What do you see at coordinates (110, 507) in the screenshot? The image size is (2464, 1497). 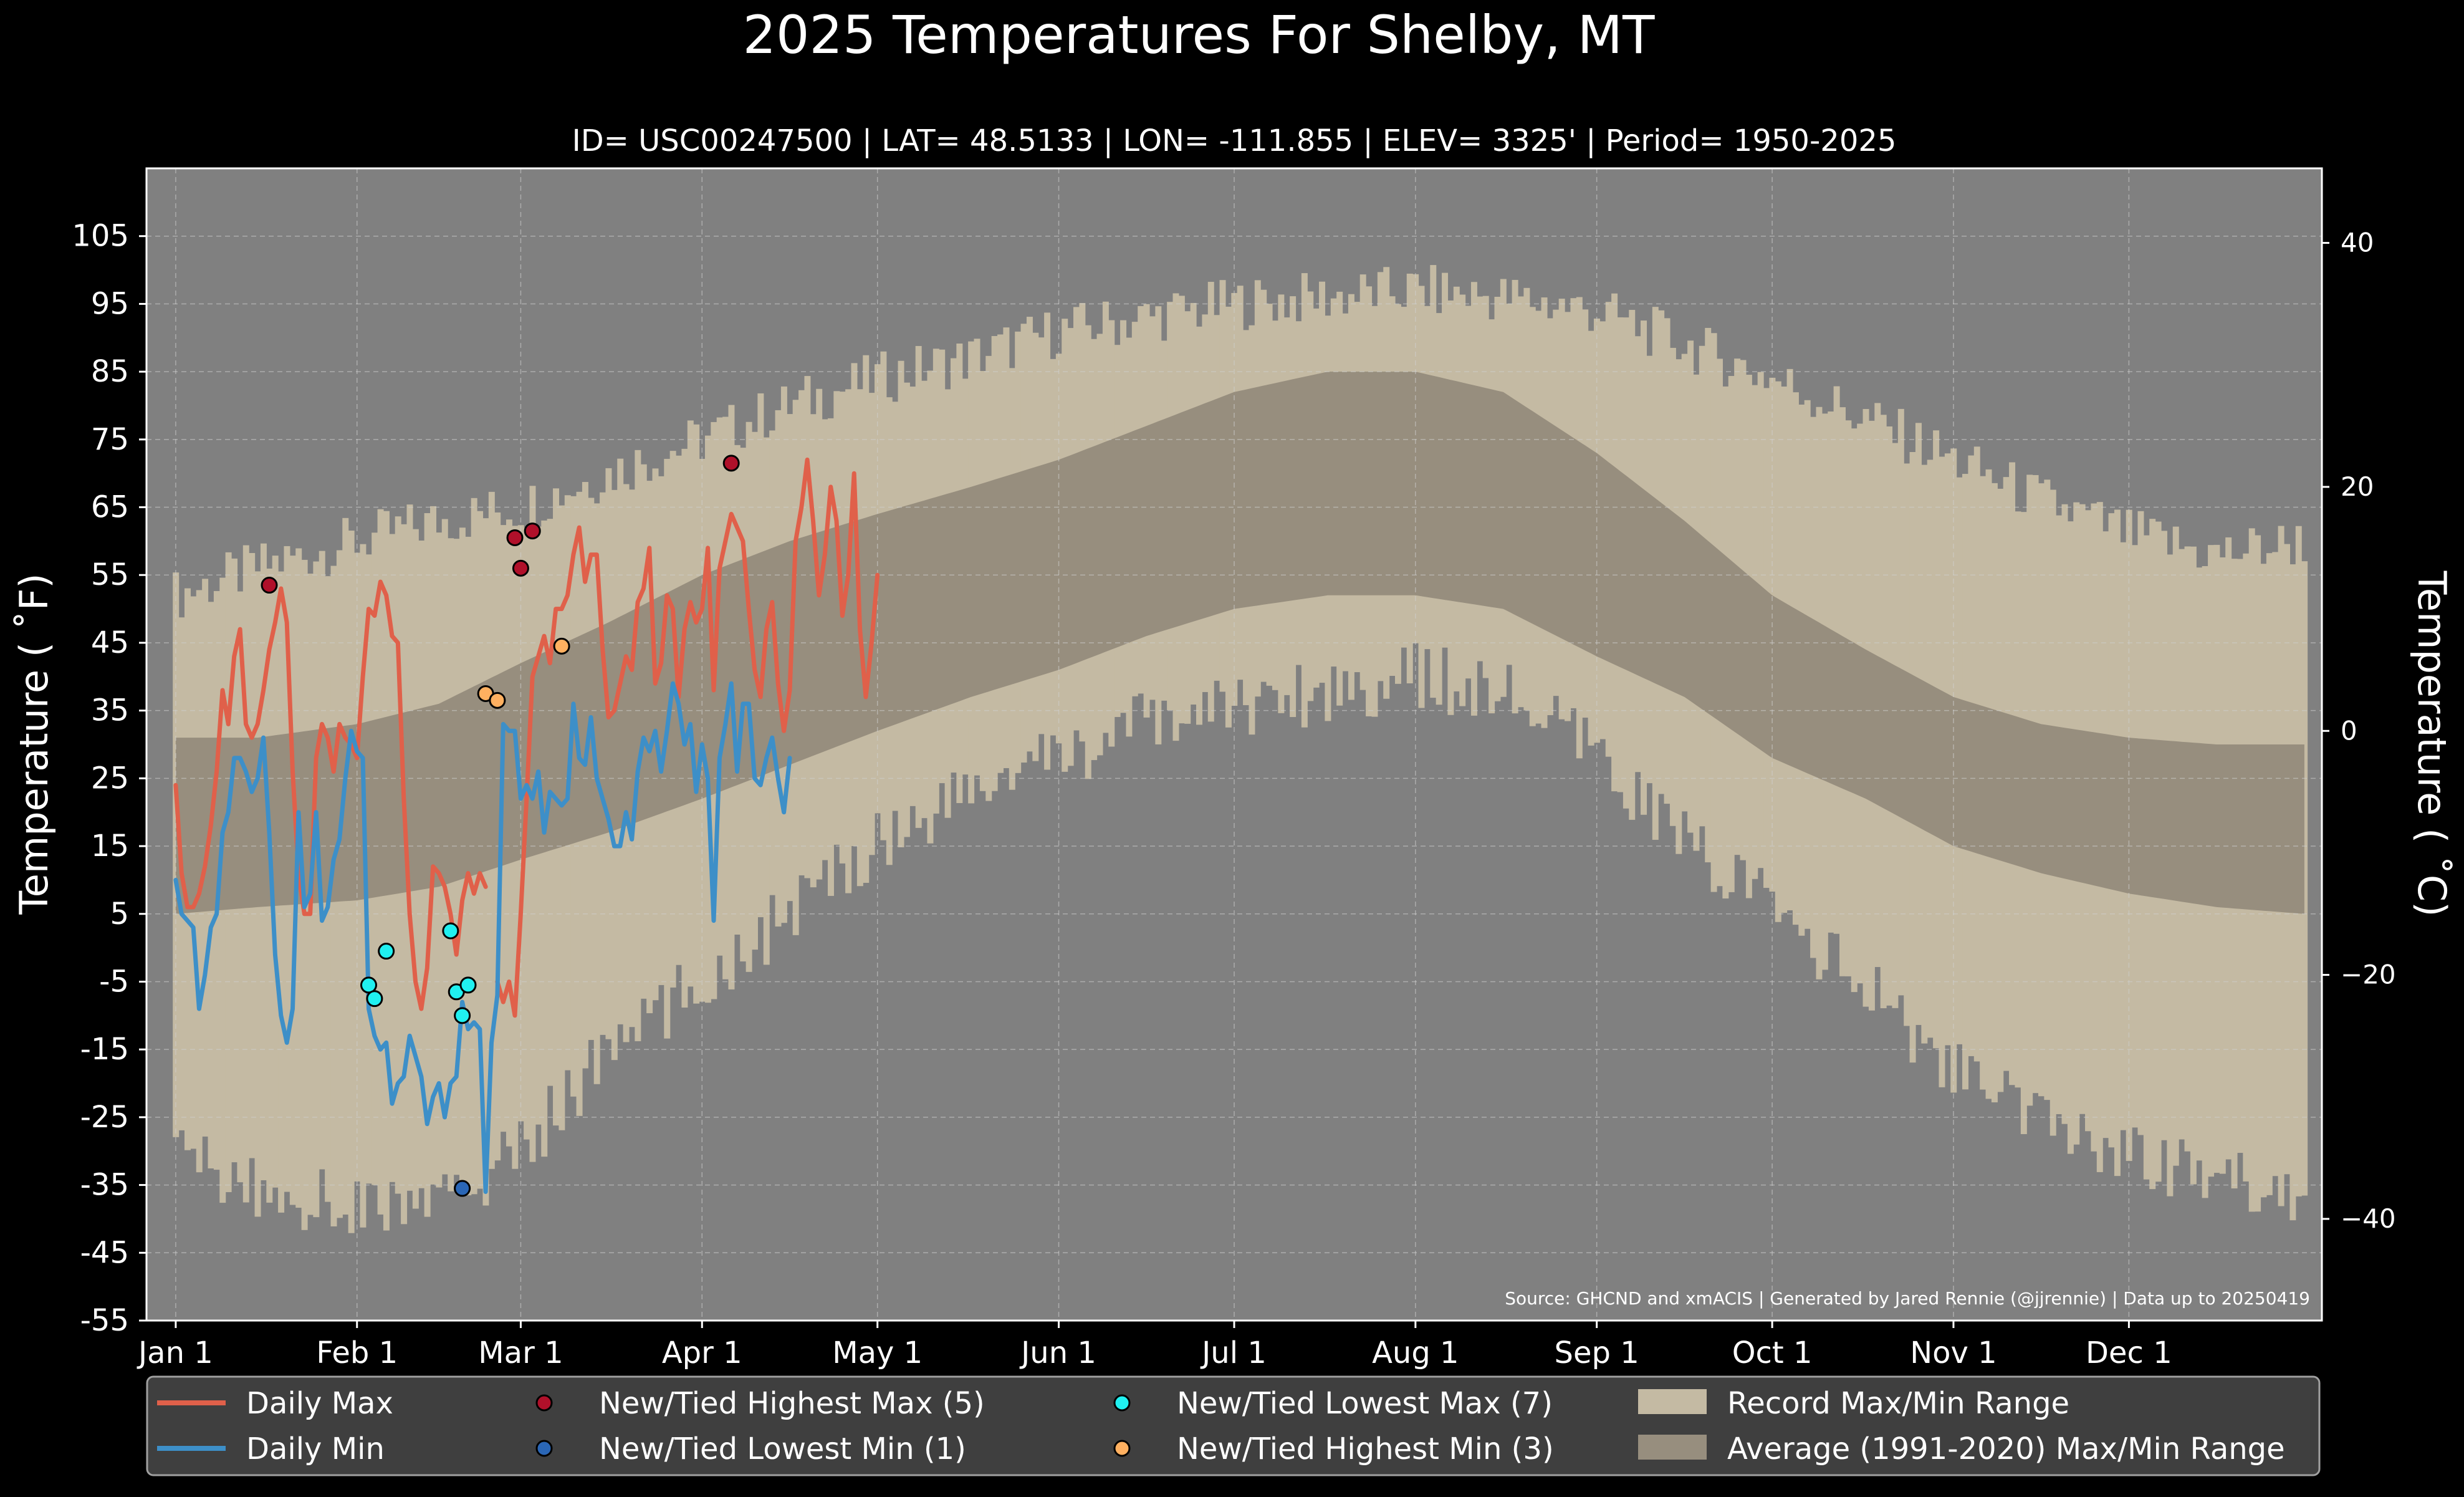 I see `y-tick-label: 65` at bounding box center [110, 507].